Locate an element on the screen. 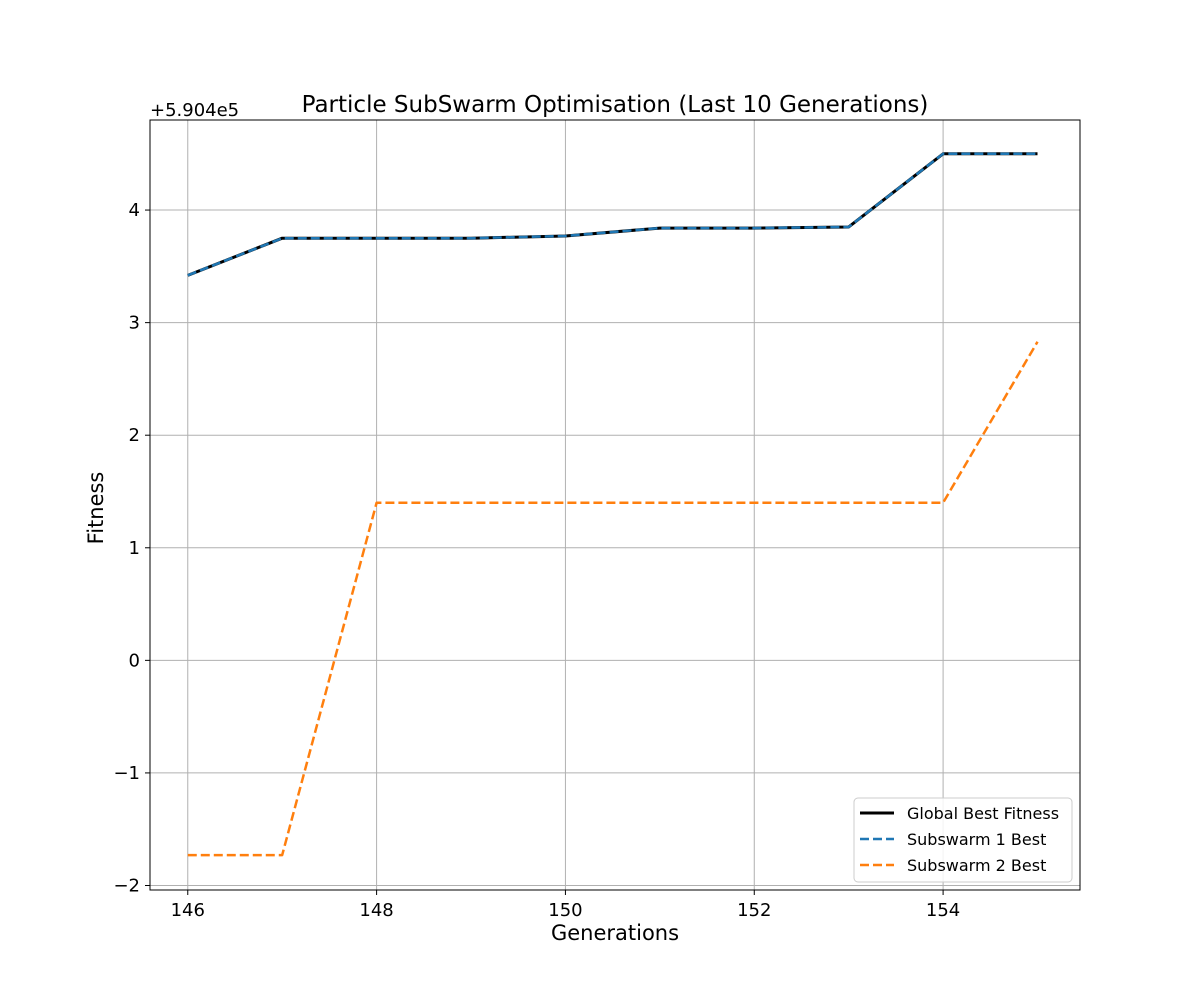 The image size is (1200, 1000). legend-box is located at coordinates (963, 840).